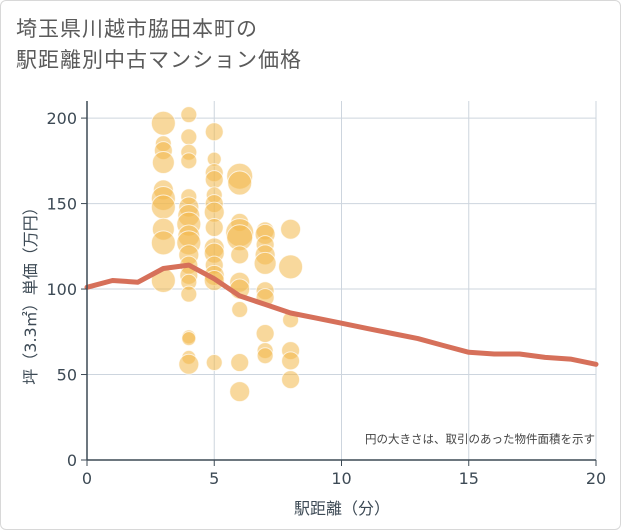 The width and height of the screenshot is (621, 530). I want to click on y-tick-label: 50, so click(67, 375).